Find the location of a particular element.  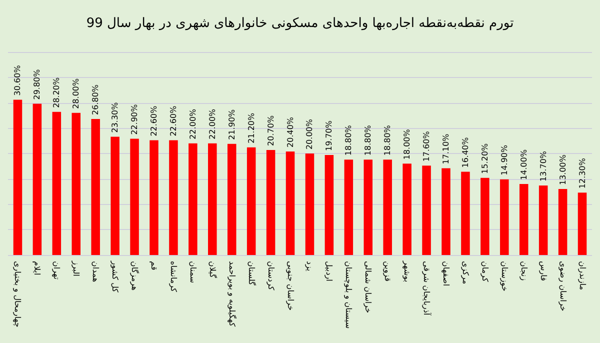

x-tick-label: همدان is located at coordinates (95, 271).